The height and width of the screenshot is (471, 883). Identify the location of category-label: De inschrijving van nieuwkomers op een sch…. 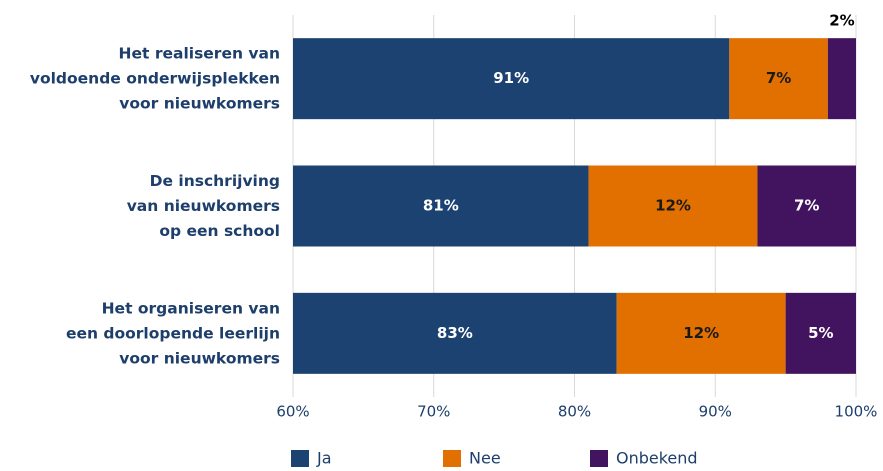
(203, 206).